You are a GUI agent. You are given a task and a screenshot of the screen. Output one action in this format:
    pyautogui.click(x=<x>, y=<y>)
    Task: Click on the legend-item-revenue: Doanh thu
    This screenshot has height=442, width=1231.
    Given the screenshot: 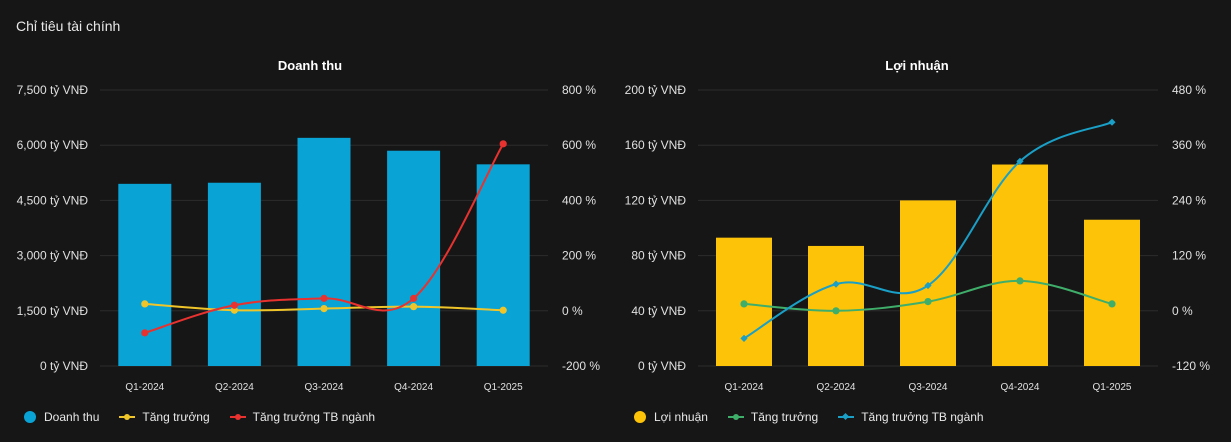 What is the action you would take?
    pyautogui.click(x=61, y=417)
    